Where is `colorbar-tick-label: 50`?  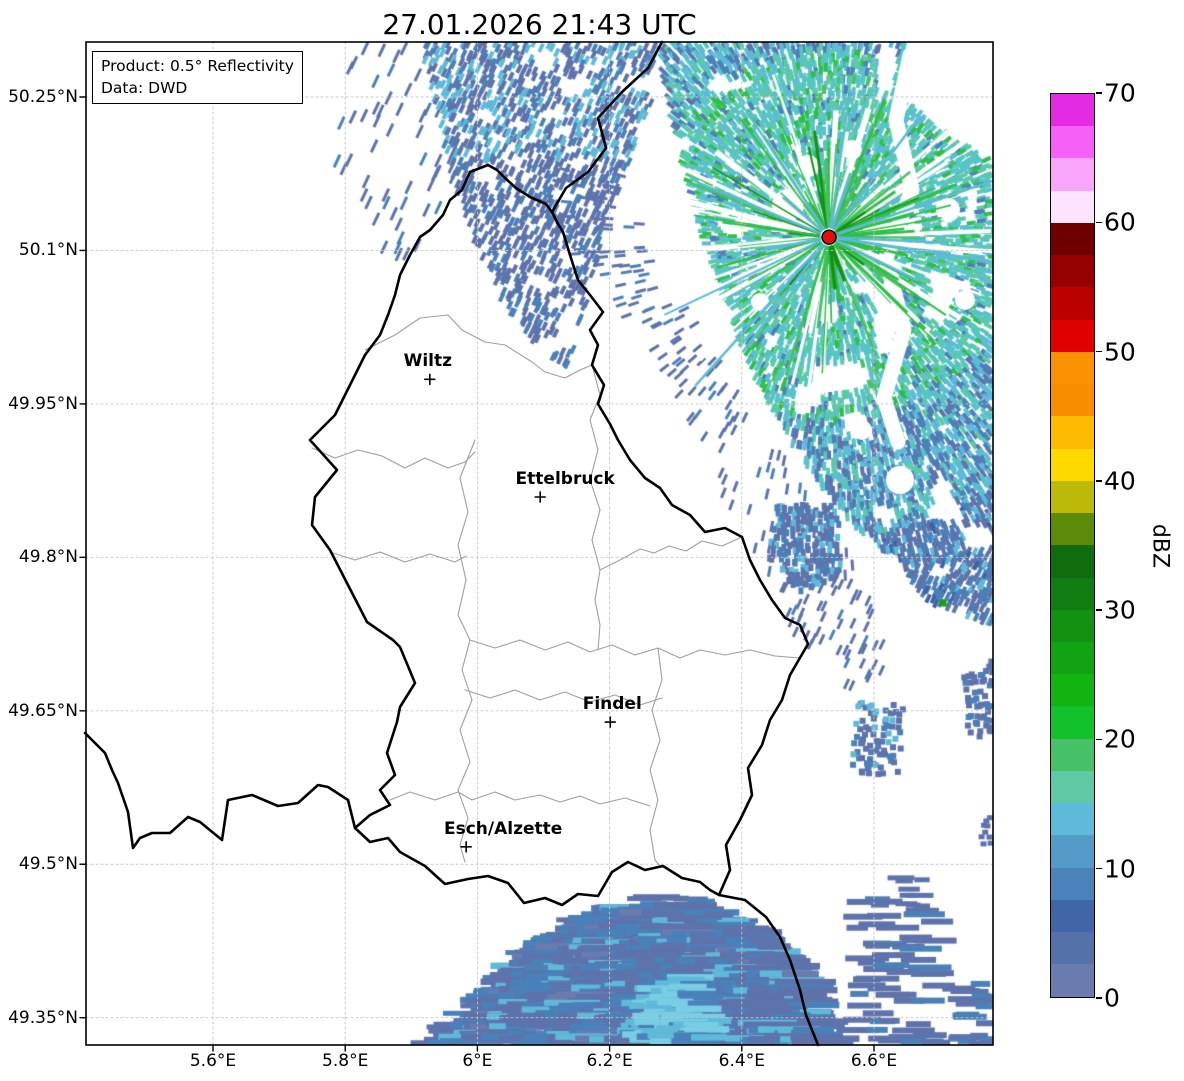 colorbar-tick-label: 50 is located at coordinates (1120, 352).